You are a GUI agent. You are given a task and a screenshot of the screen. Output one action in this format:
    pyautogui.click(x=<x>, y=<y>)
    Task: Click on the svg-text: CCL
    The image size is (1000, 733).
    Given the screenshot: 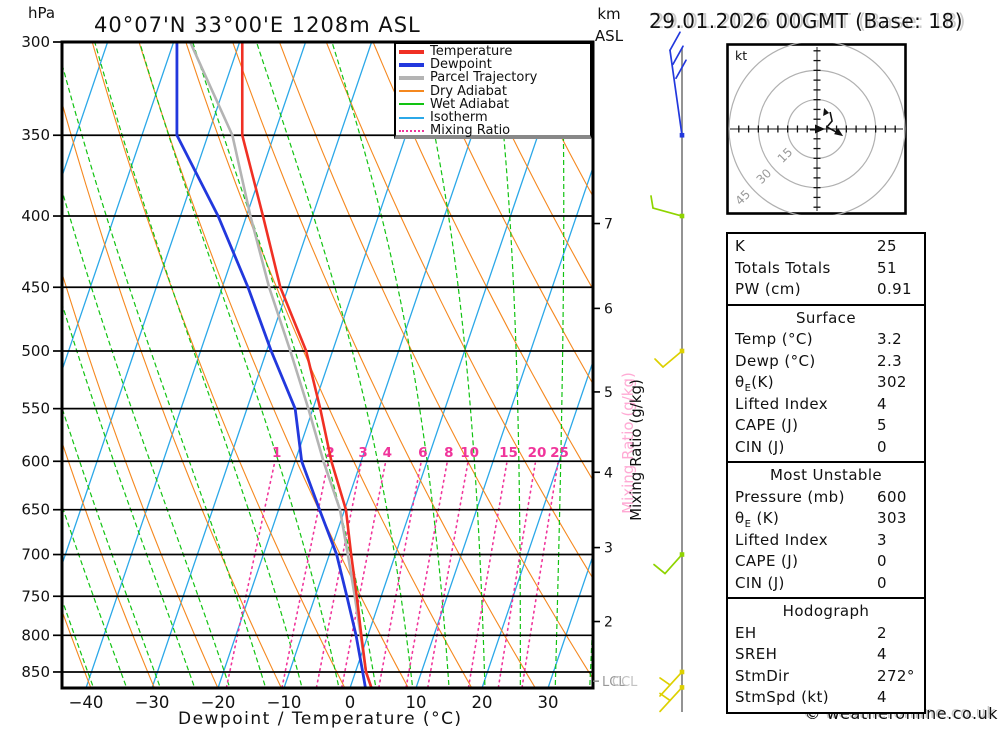 What is the action you would take?
    pyautogui.click(x=625, y=682)
    